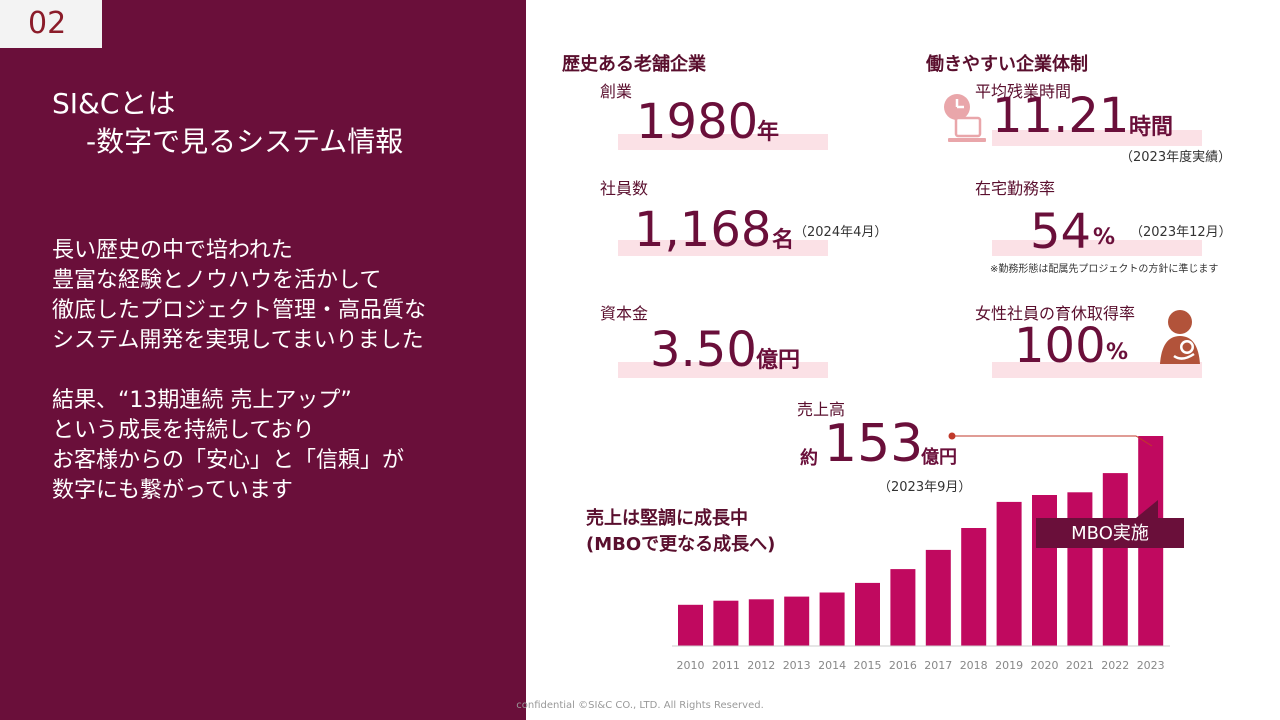  Describe the element at coordinates (1151, 665) in the screenshot. I see `x-tick-label: 2023` at that location.